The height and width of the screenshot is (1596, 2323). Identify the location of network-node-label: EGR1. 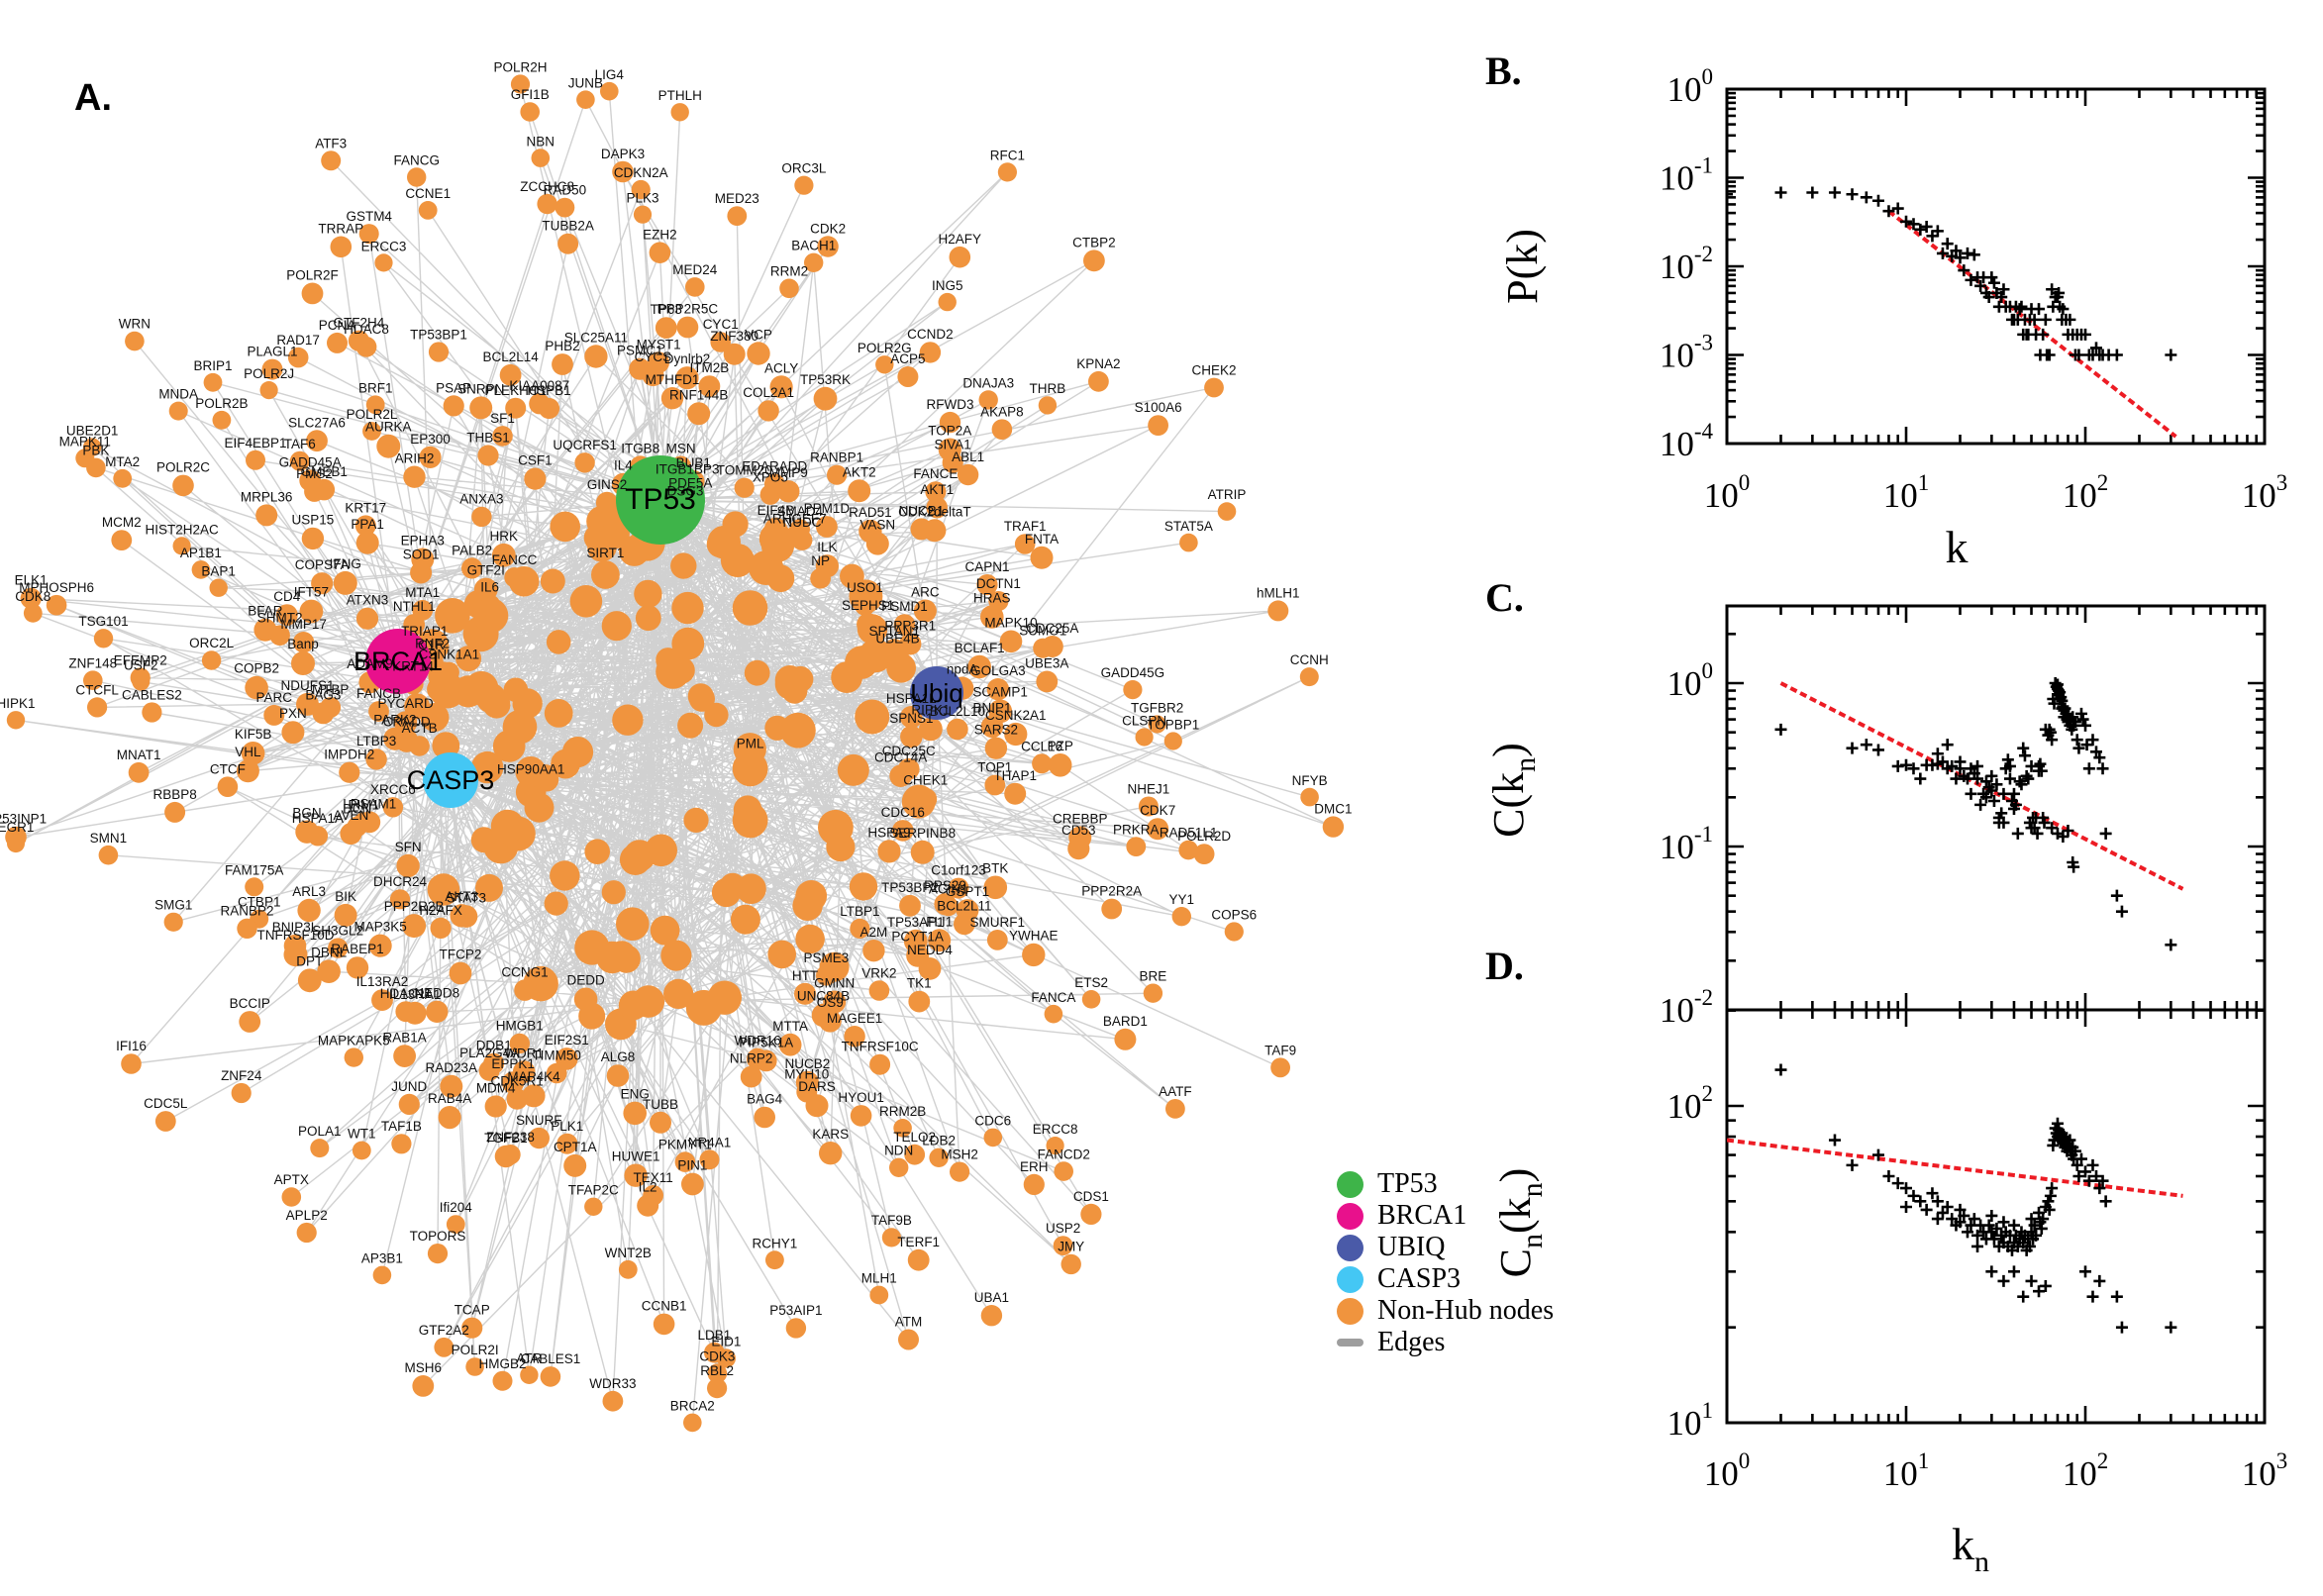
(17, 827).